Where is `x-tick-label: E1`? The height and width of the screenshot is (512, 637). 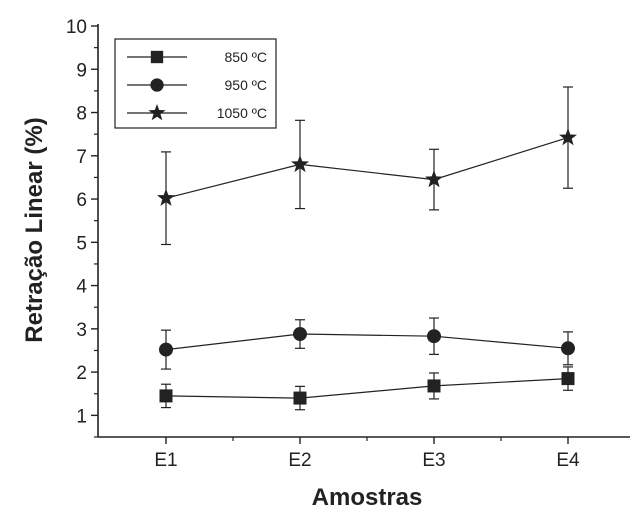
x-tick-label: E1 is located at coordinates (165, 460).